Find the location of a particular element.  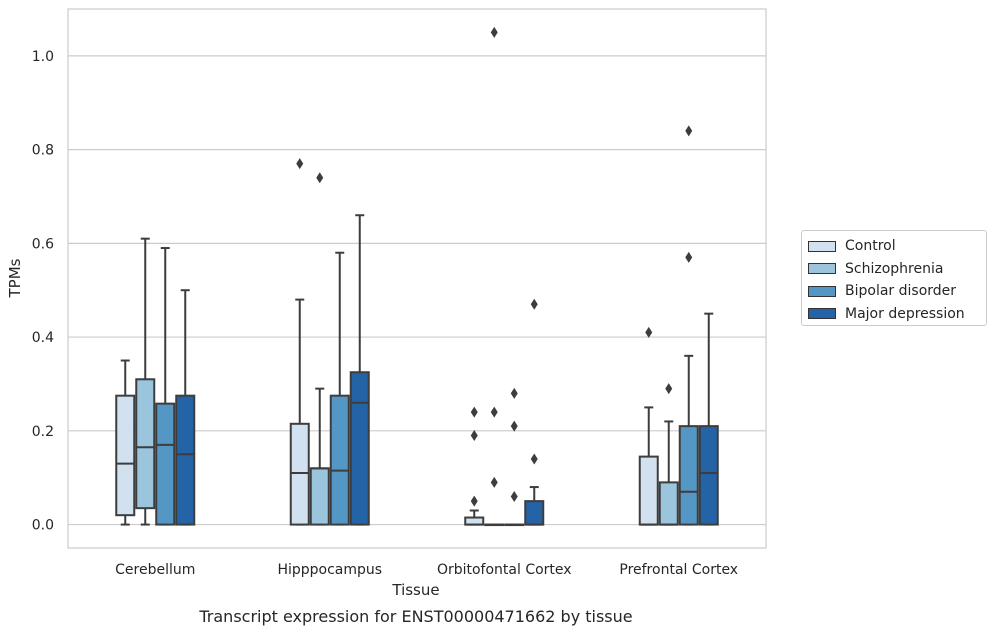

y-tick-label: 0.8 is located at coordinates (43, 151).